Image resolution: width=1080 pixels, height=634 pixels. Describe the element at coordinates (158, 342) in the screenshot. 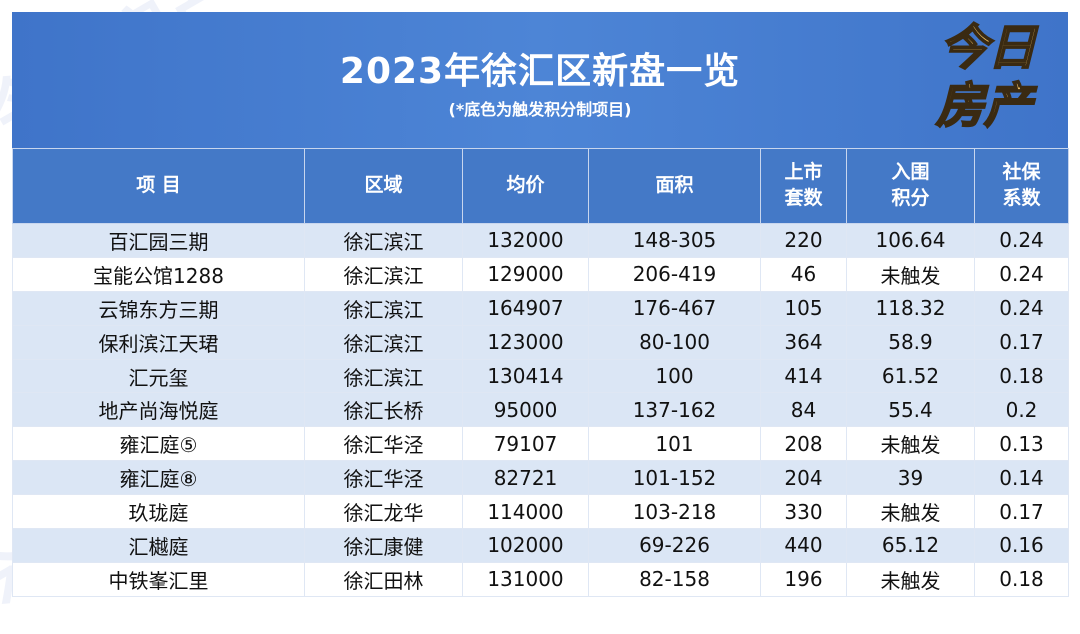

I see `project-name-cell: 保利滨江天珺` at that location.